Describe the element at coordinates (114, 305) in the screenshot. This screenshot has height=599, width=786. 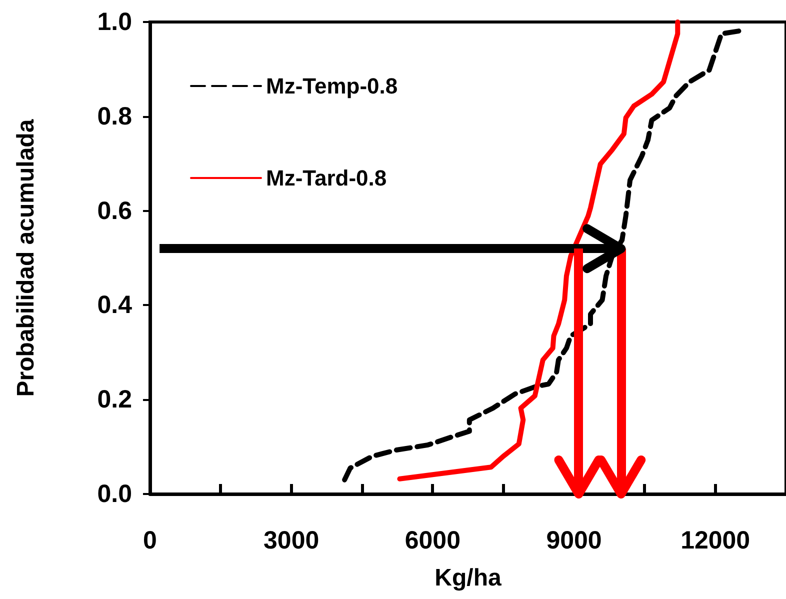
I see `y-tick-label: 0.4` at that location.